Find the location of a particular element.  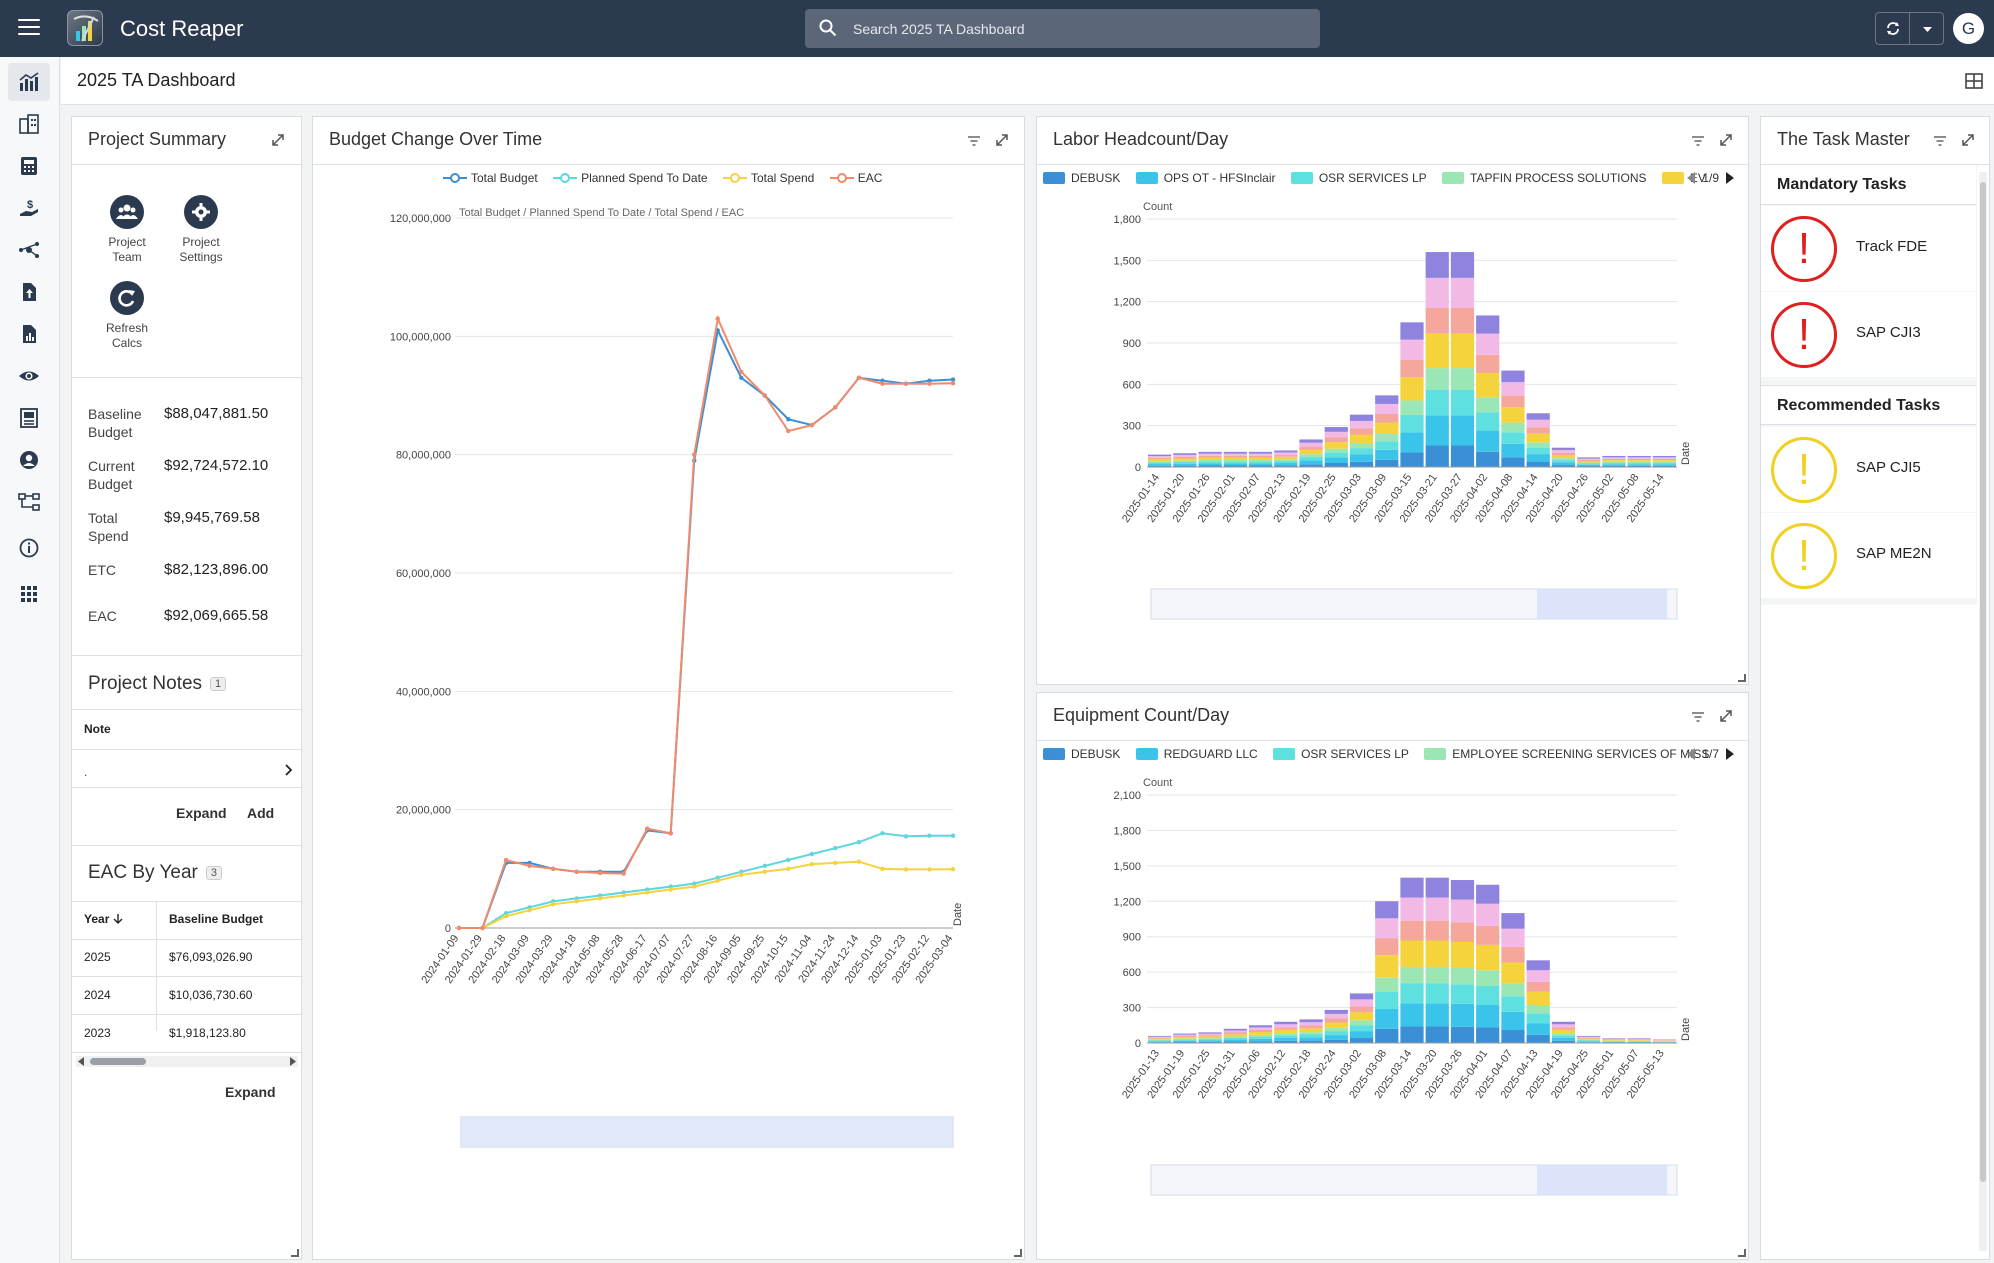

sidebar-item-buildings is located at coordinates (29, 124).